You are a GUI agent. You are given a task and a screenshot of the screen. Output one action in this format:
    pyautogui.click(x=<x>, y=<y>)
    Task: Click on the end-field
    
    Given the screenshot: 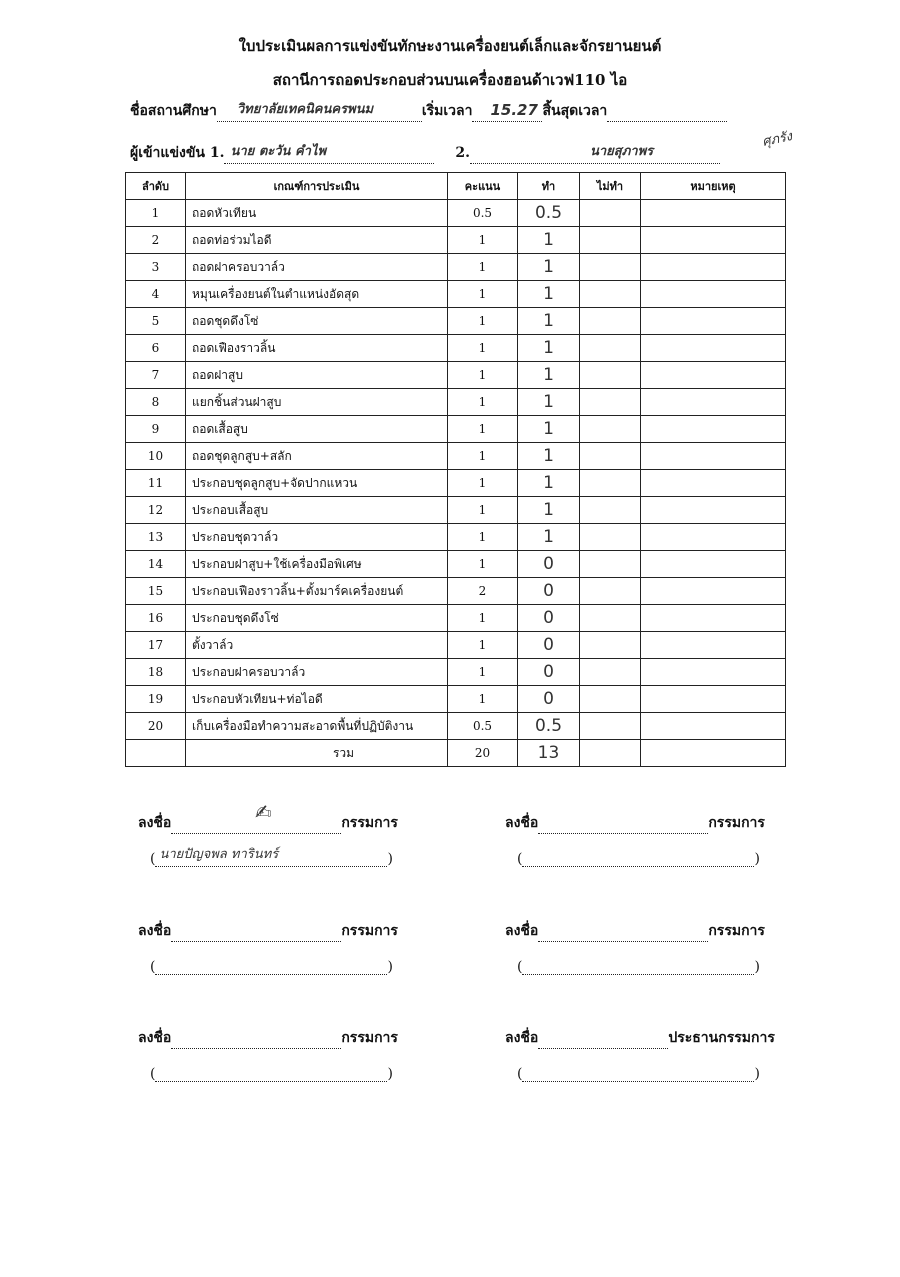 What is the action you would take?
    pyautogui.click(x=667, y=112)
    